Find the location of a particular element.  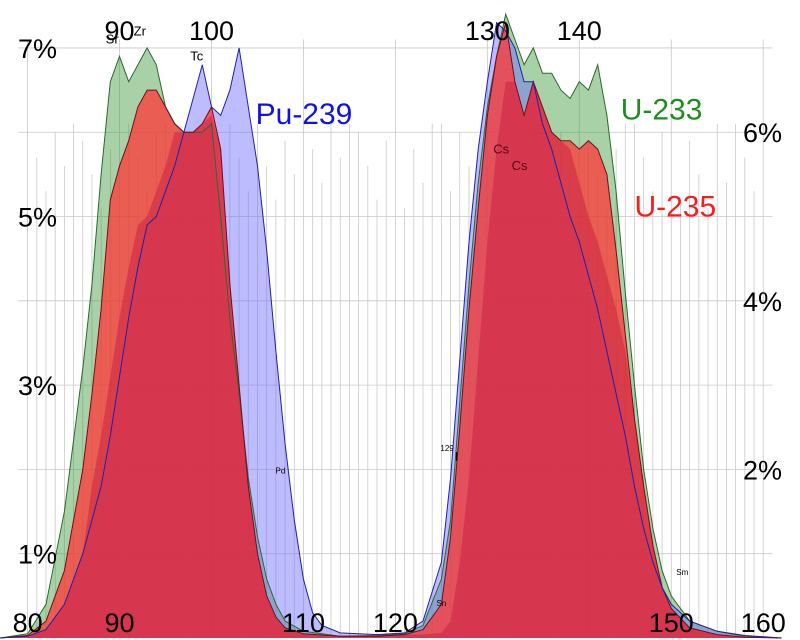

left-axis-label: 5% is located at coordinates (37, 218).